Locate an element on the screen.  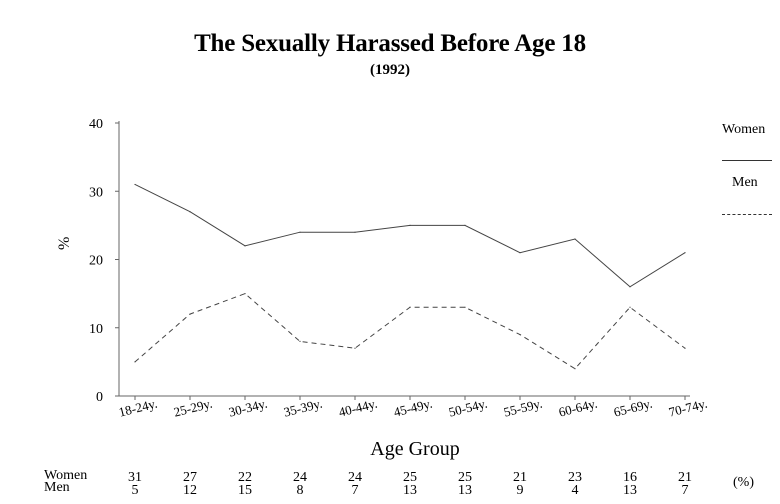
x-tick-label: 18-24y. is located at coordinates (138, 408).